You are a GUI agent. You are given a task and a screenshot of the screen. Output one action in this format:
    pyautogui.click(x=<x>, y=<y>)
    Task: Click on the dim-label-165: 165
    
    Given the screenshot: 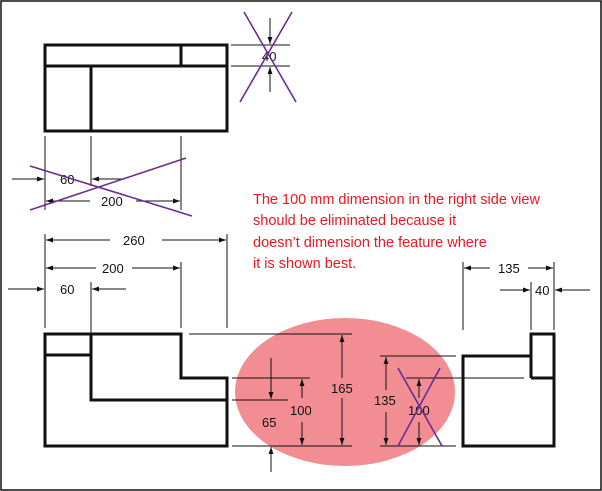 What is the action you would take?
    pyautogui.click(x=342, y=388)
    